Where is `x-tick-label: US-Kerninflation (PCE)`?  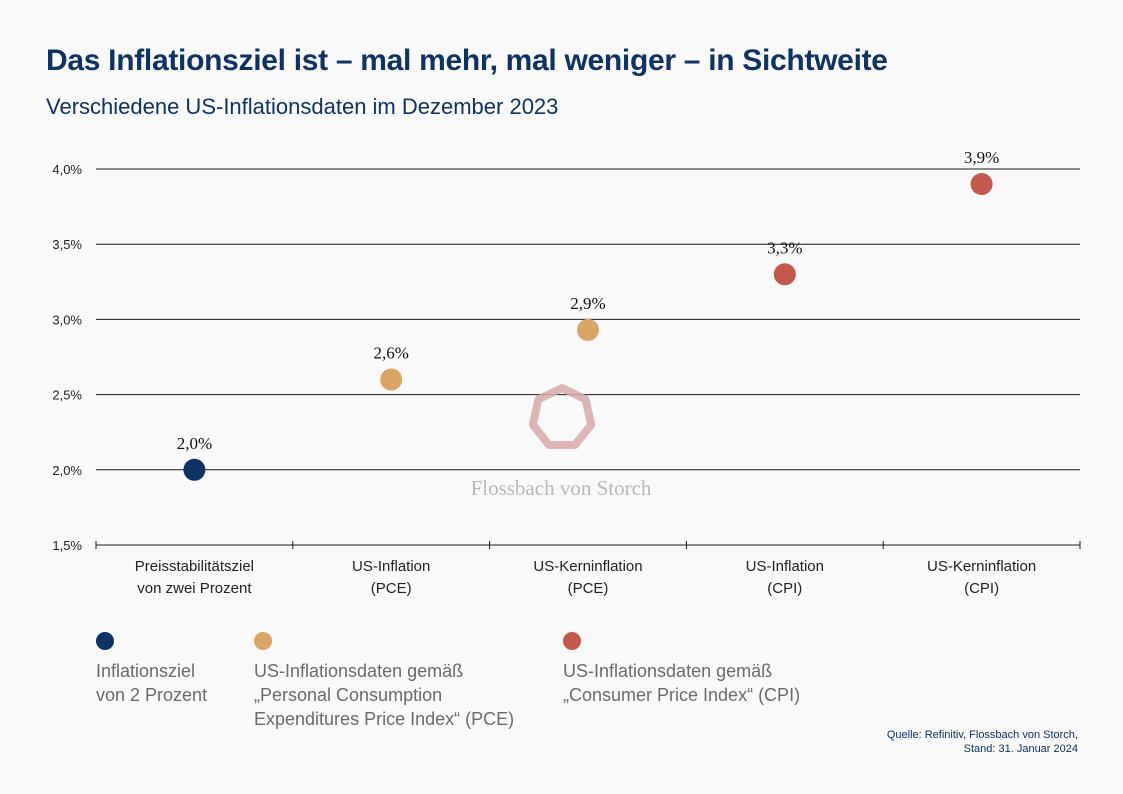 x-tick-label: US-Kerninflation (PCE) is located at coordinates (587, 577).